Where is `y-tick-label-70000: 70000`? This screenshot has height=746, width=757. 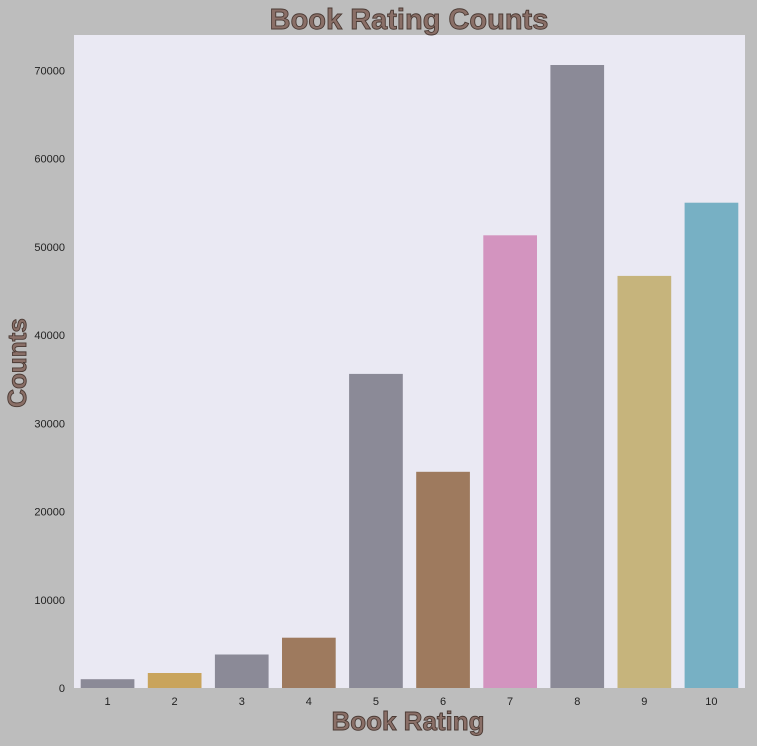 y-tick-label-70000: 70000 is located at coordinates (49, 71).